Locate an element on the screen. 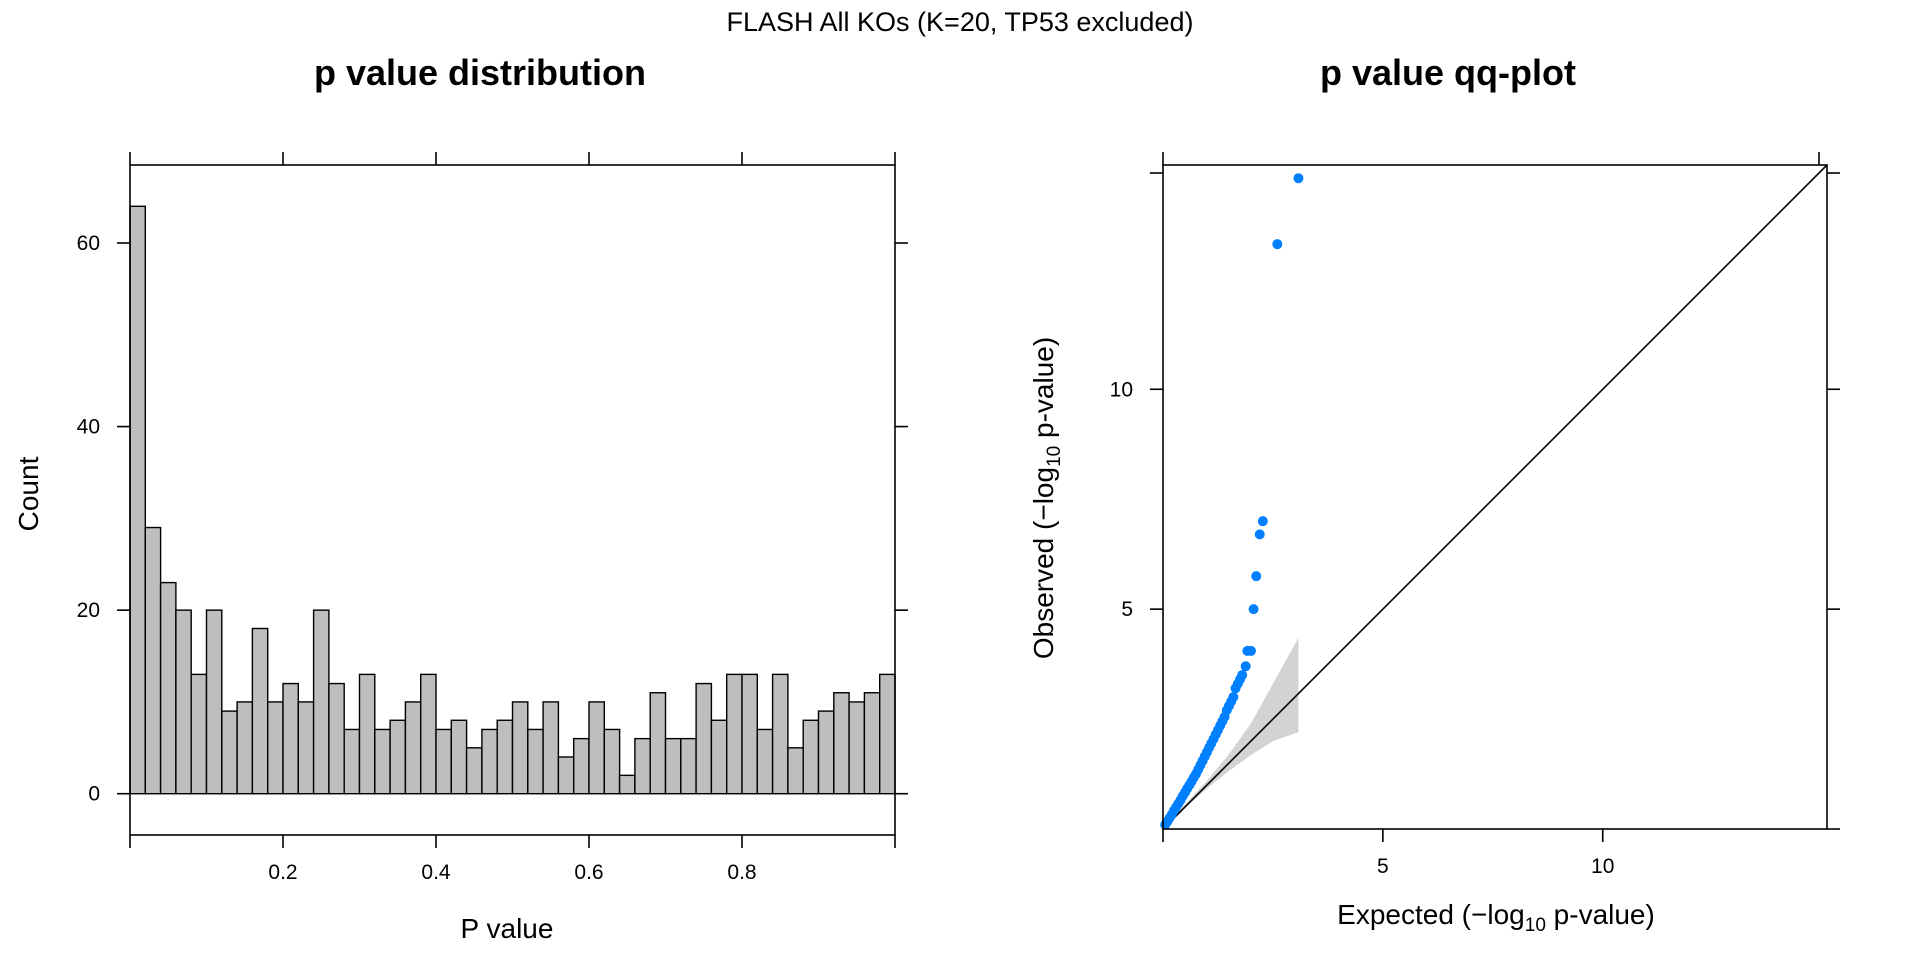  qq-y-label-suffix: p-value) is located at coordinates (1043, 391).